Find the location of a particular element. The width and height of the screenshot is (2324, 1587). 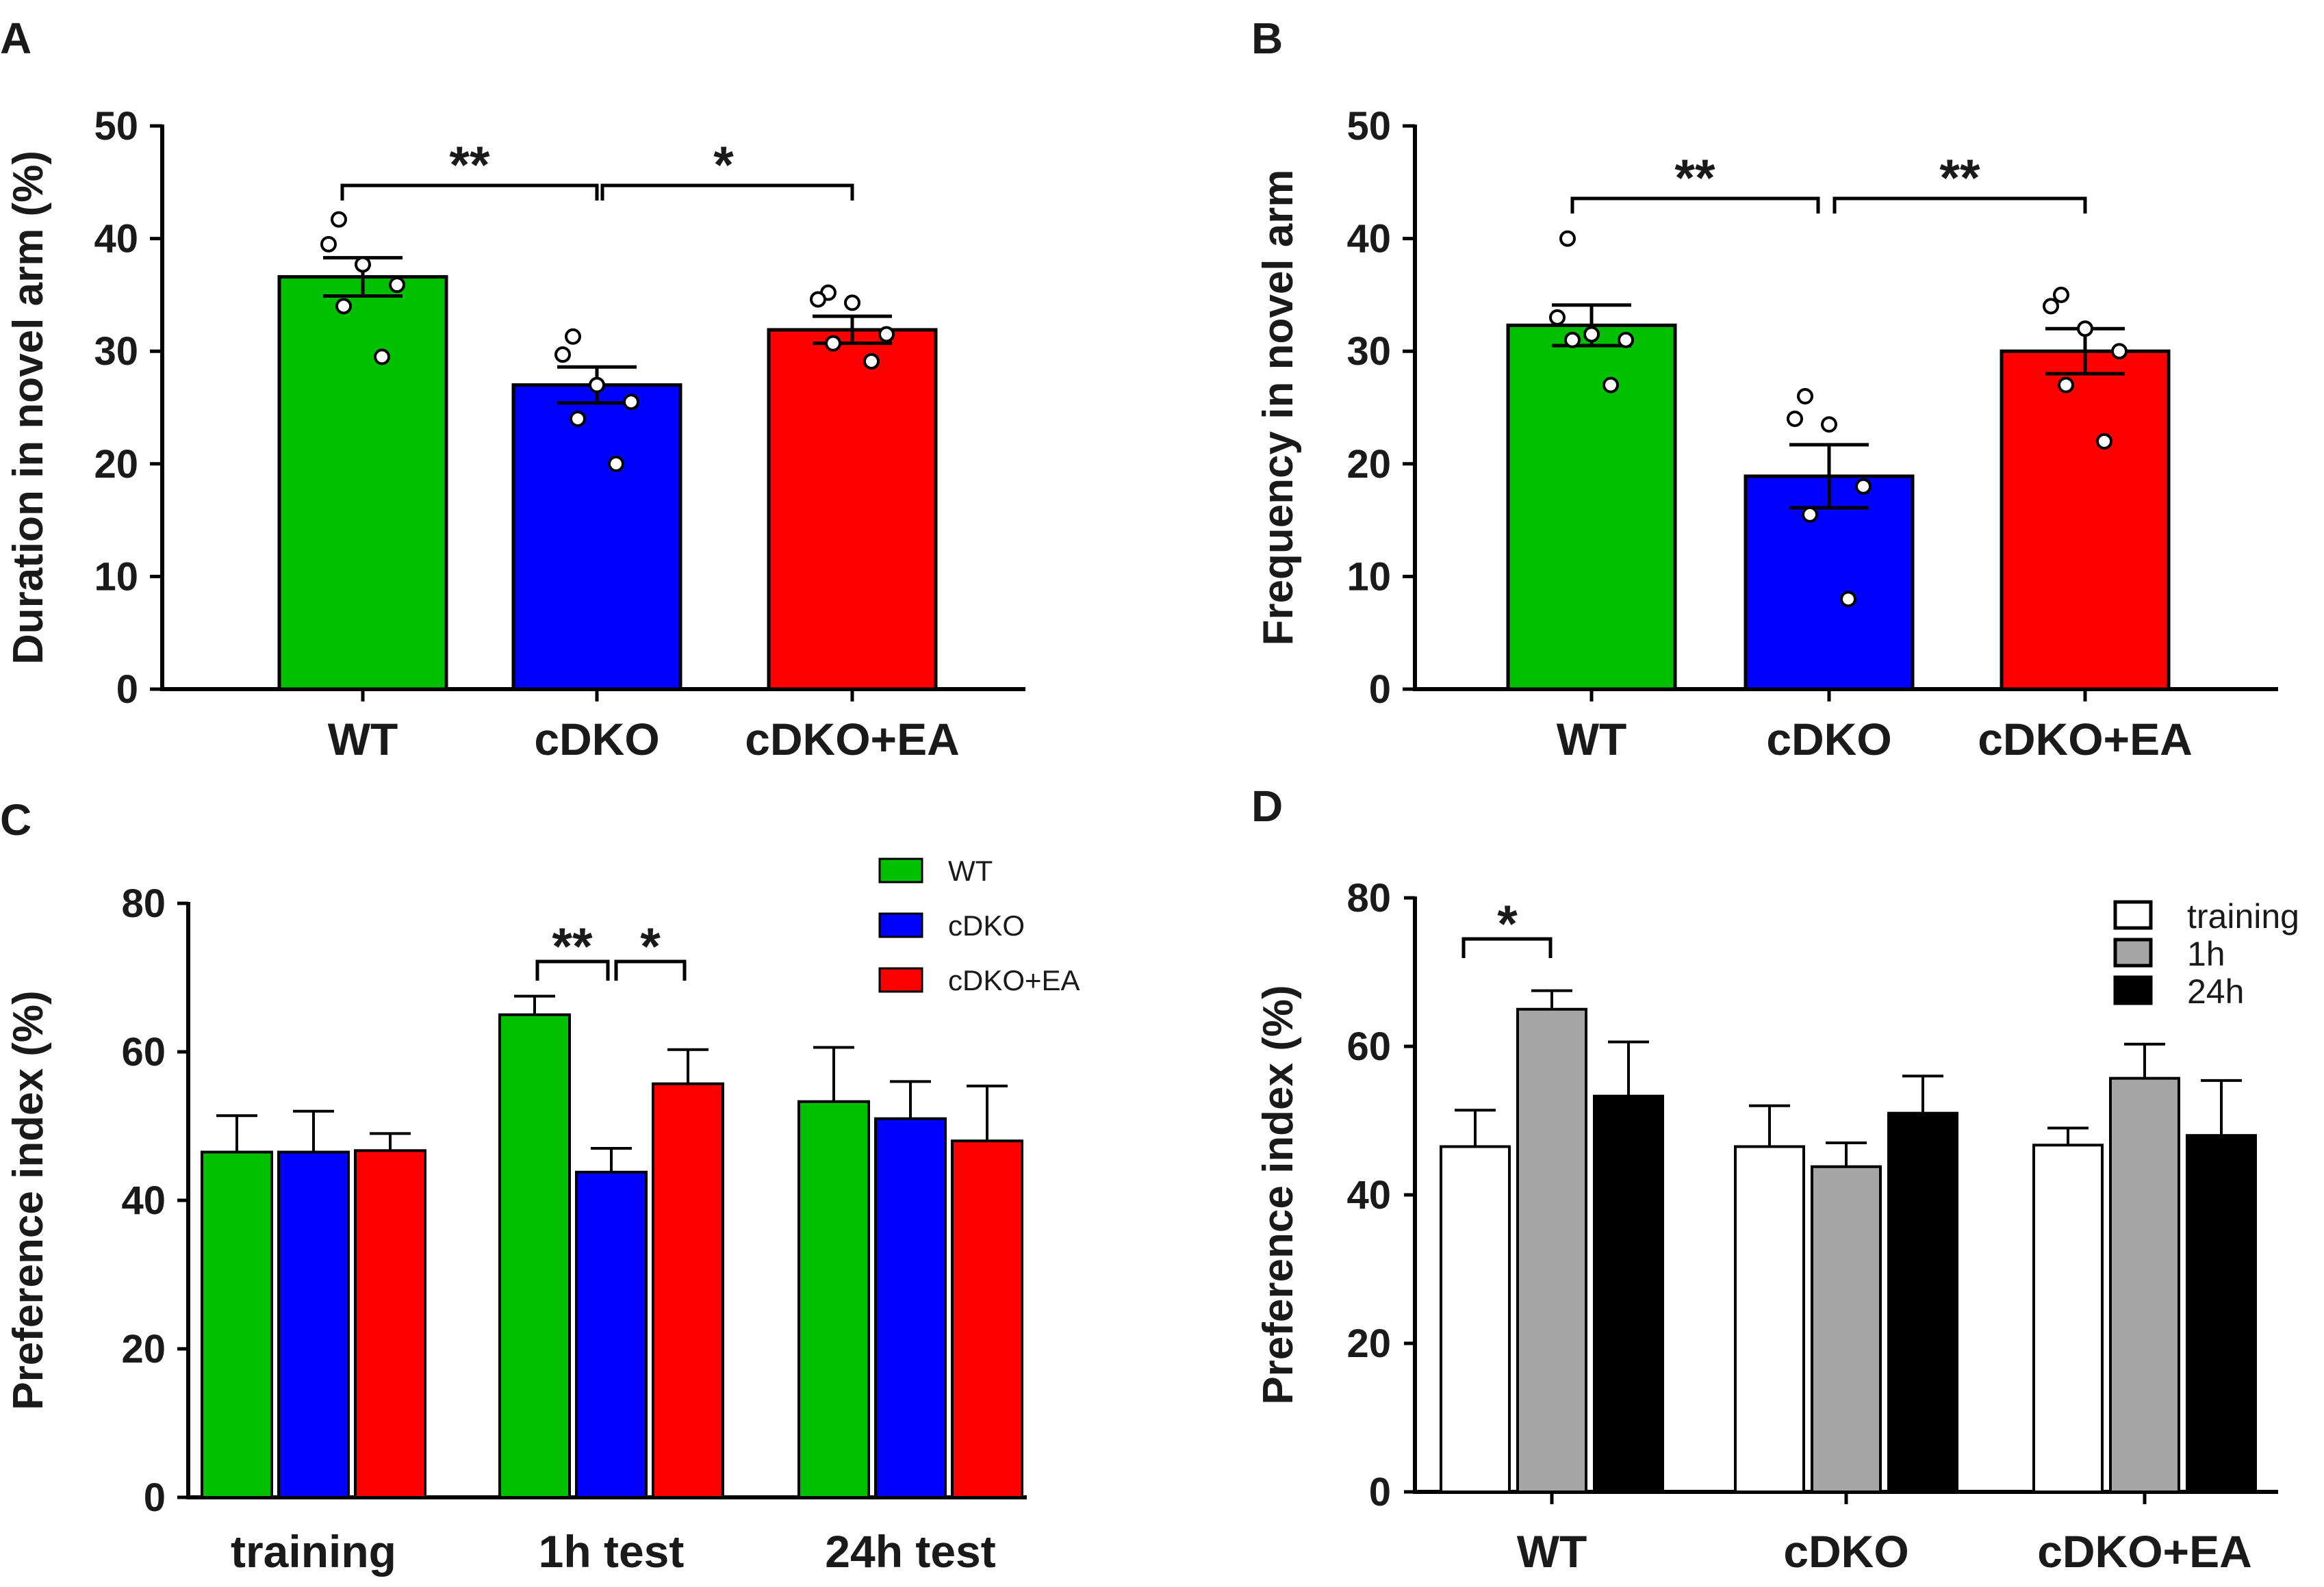

panel-c-y-tick-label: 40 is located at coordinates (143, 1200).